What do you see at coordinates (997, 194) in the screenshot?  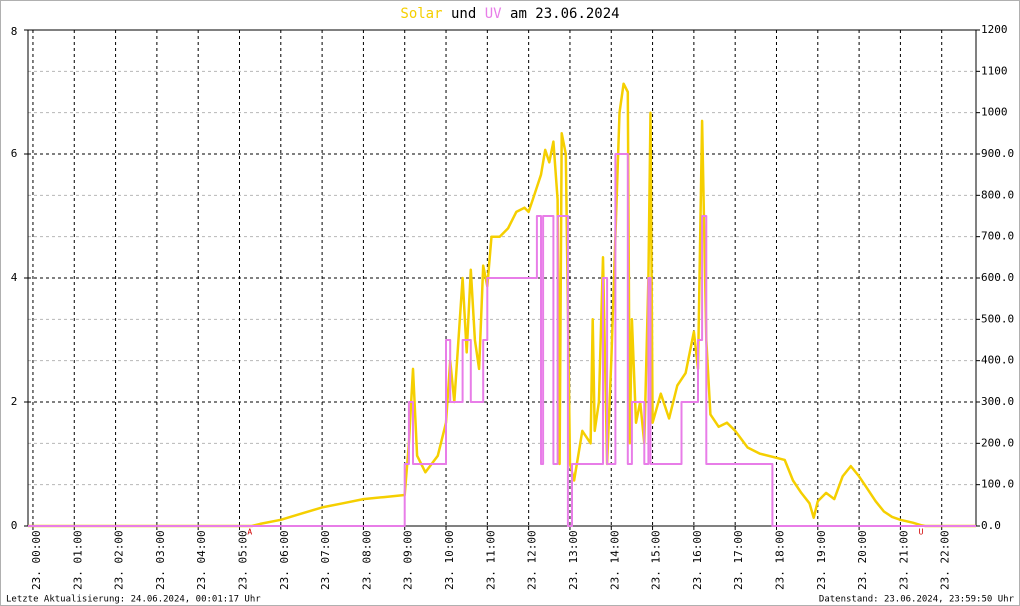 I see `y2-tick-label: 800.0` at bounding box center [997, 194].